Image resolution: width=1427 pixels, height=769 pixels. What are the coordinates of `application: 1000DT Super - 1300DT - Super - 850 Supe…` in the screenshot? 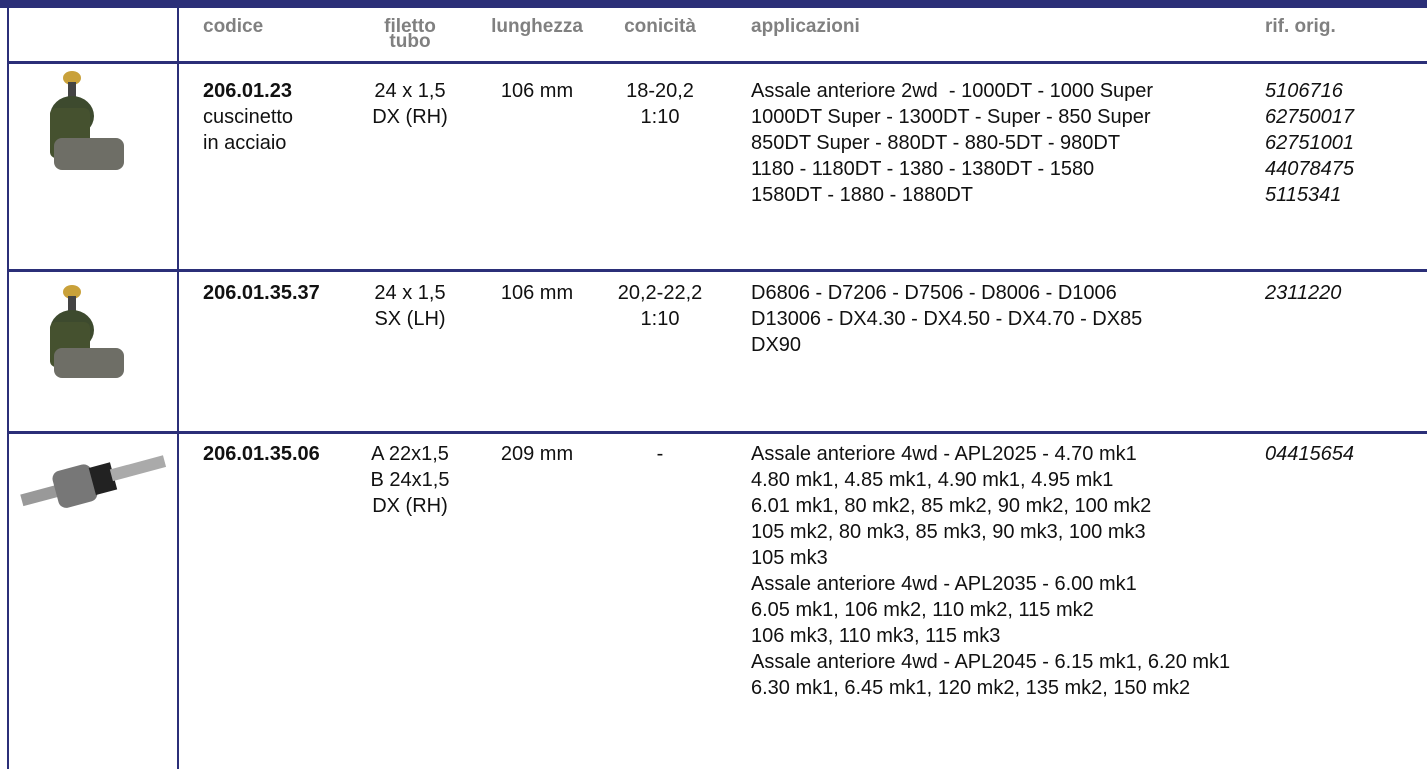 It's located at (951, 117).